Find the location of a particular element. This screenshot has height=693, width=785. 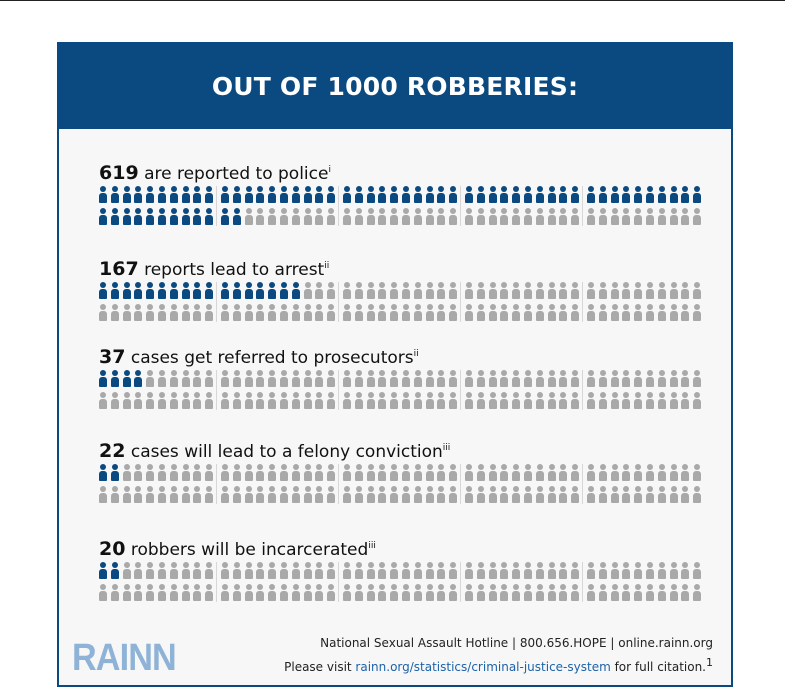

person-icon-grid is located at coordinates (400, 208).